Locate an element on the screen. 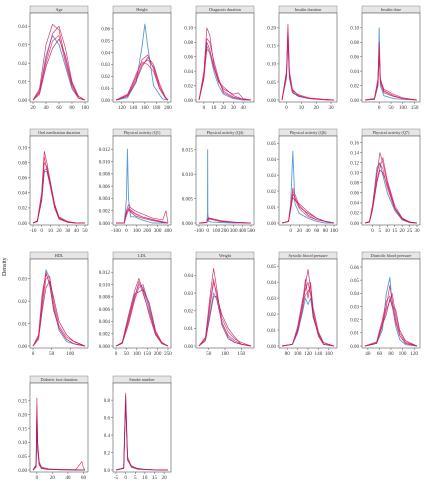 Image resolution: width=431 pixels, height=500 pixels. x-tick-label: 50 is located at coordinates (391, 108).